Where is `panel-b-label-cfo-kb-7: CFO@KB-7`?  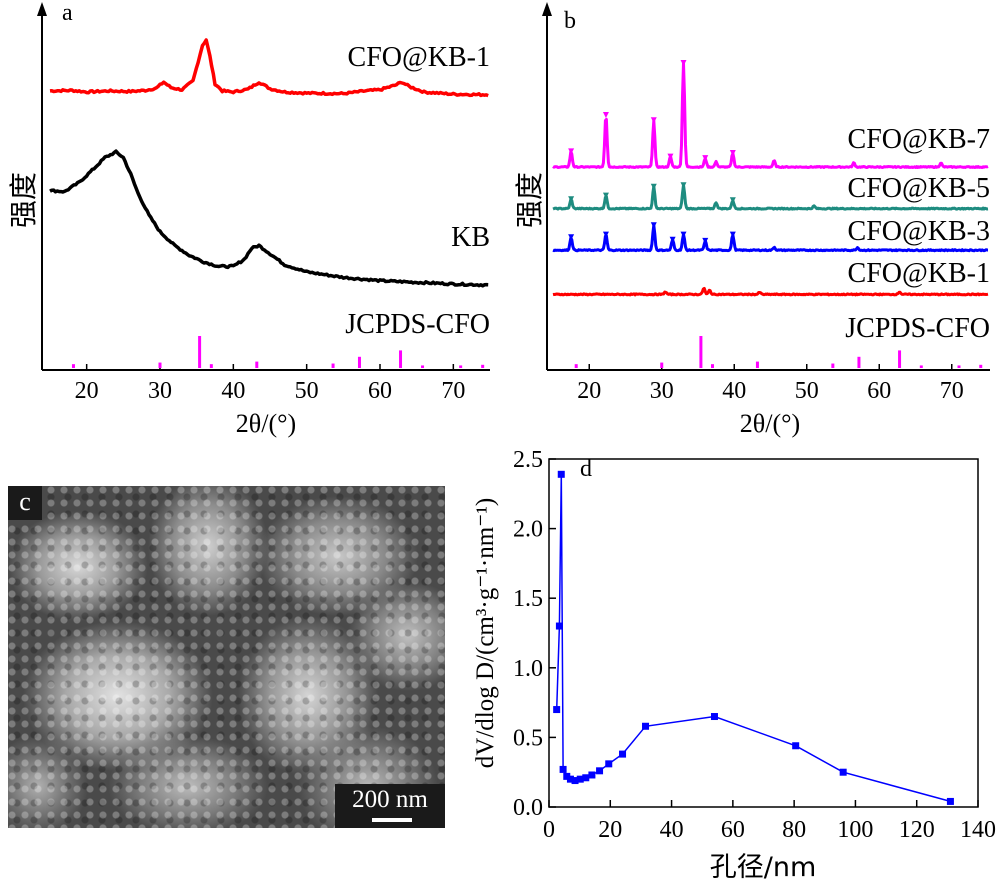 panel-b-label-cfo-kb-7: CFO@KB-7 is located at coordinates (919, 139).